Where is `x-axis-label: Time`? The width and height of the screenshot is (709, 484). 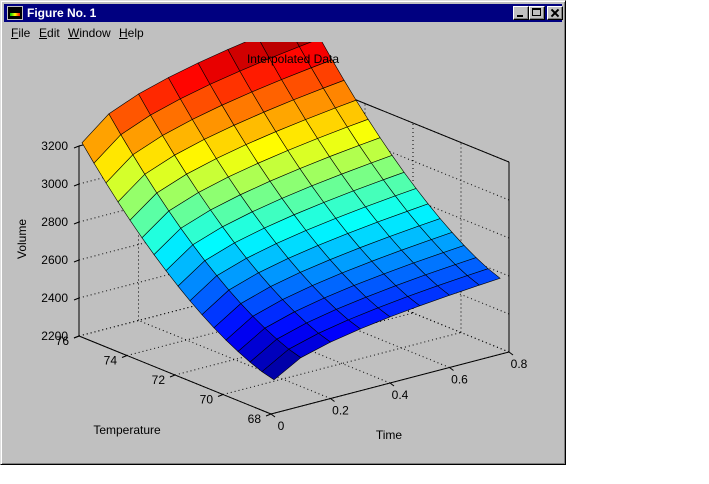 x-axis-label: Time is located at coordinates (389, 435).